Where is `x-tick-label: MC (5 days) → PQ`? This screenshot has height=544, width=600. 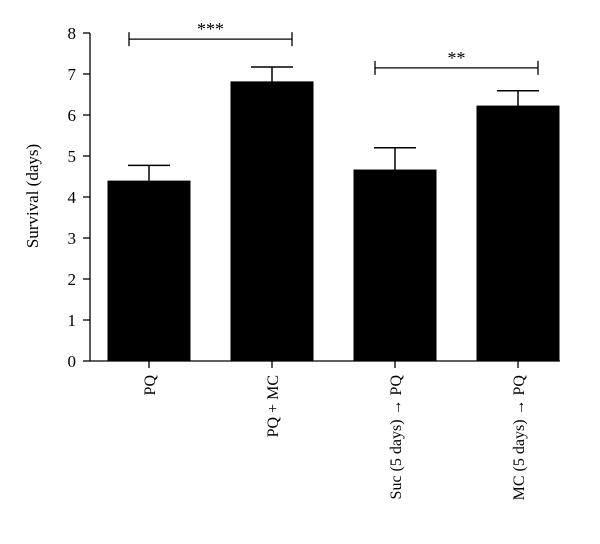
x-tick-label: MC (5 days) → PQ is located at coordinates (519, 438).